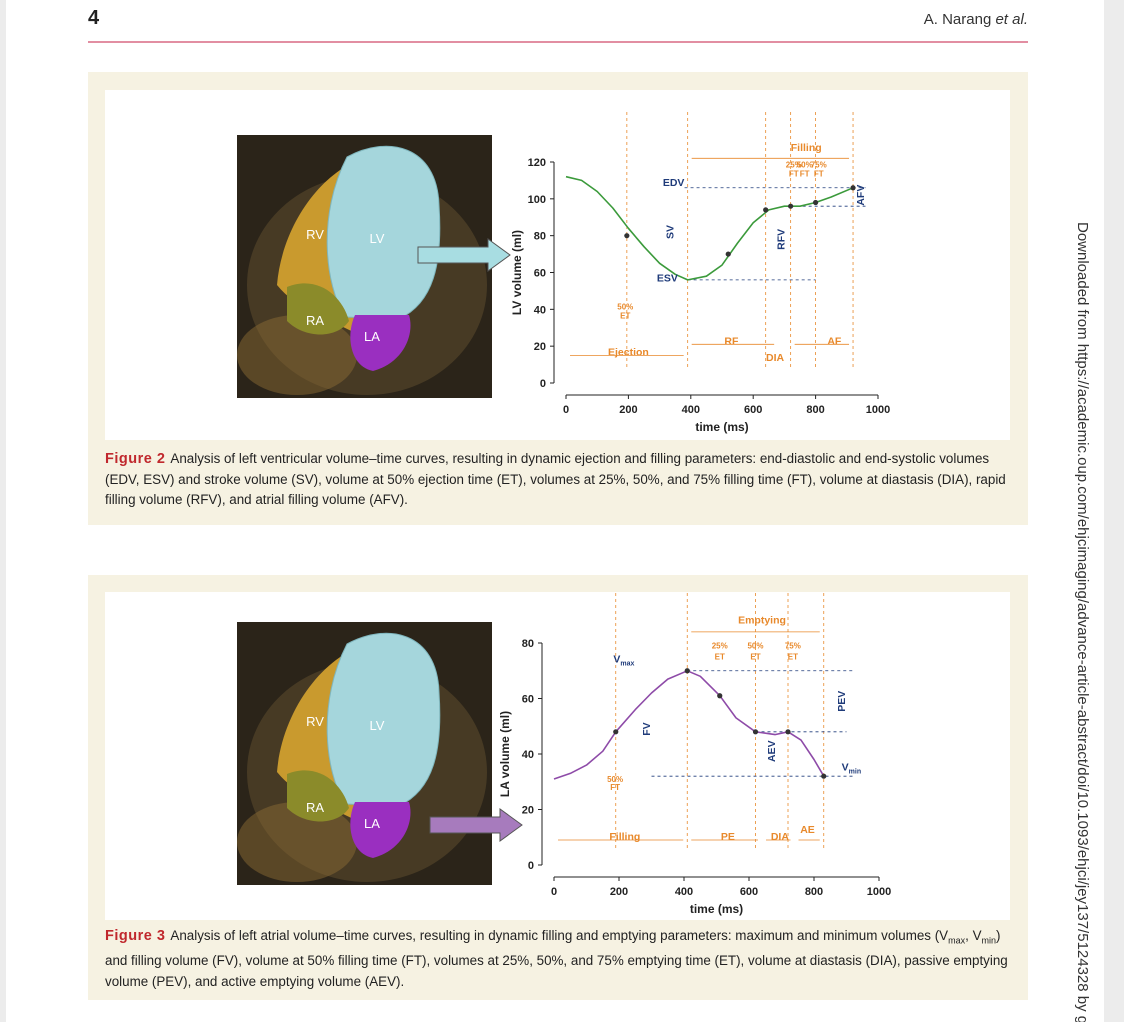 The image size is (1124, 1022). What do you see at coordinates (540, 237) in the screenshot?
I see `y-tick-label: 80` at bounding box center [540, 237].